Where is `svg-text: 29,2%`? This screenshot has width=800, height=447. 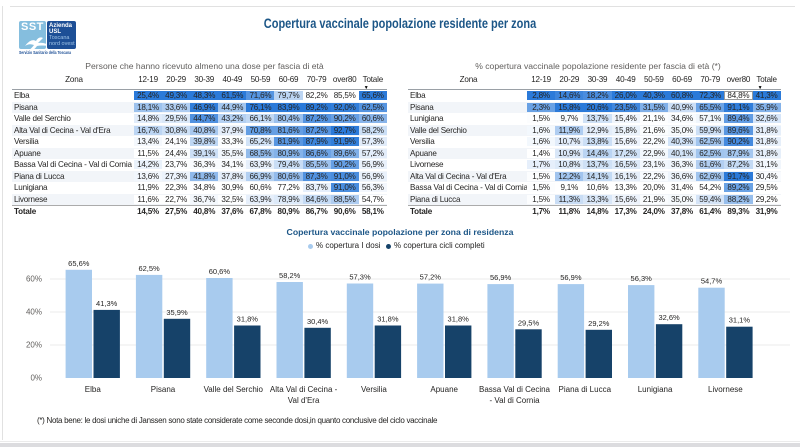
svg-text: 29,2% is located at coordinates (599, 323).